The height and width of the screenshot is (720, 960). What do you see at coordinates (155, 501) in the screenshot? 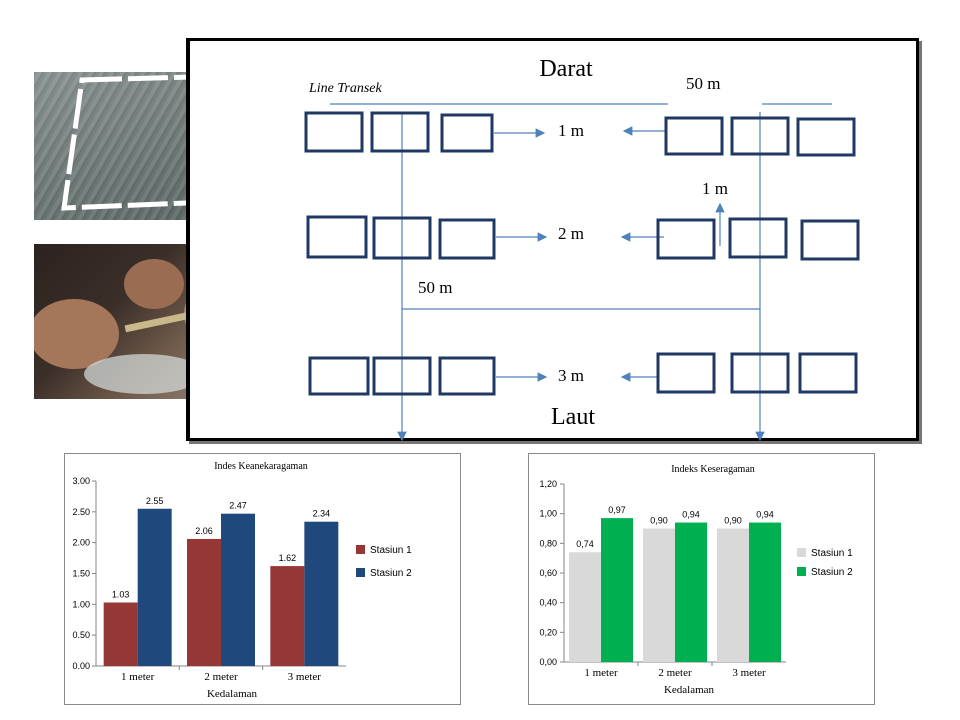
I see `data-label: 2.55` at bounding box center [155, 501].